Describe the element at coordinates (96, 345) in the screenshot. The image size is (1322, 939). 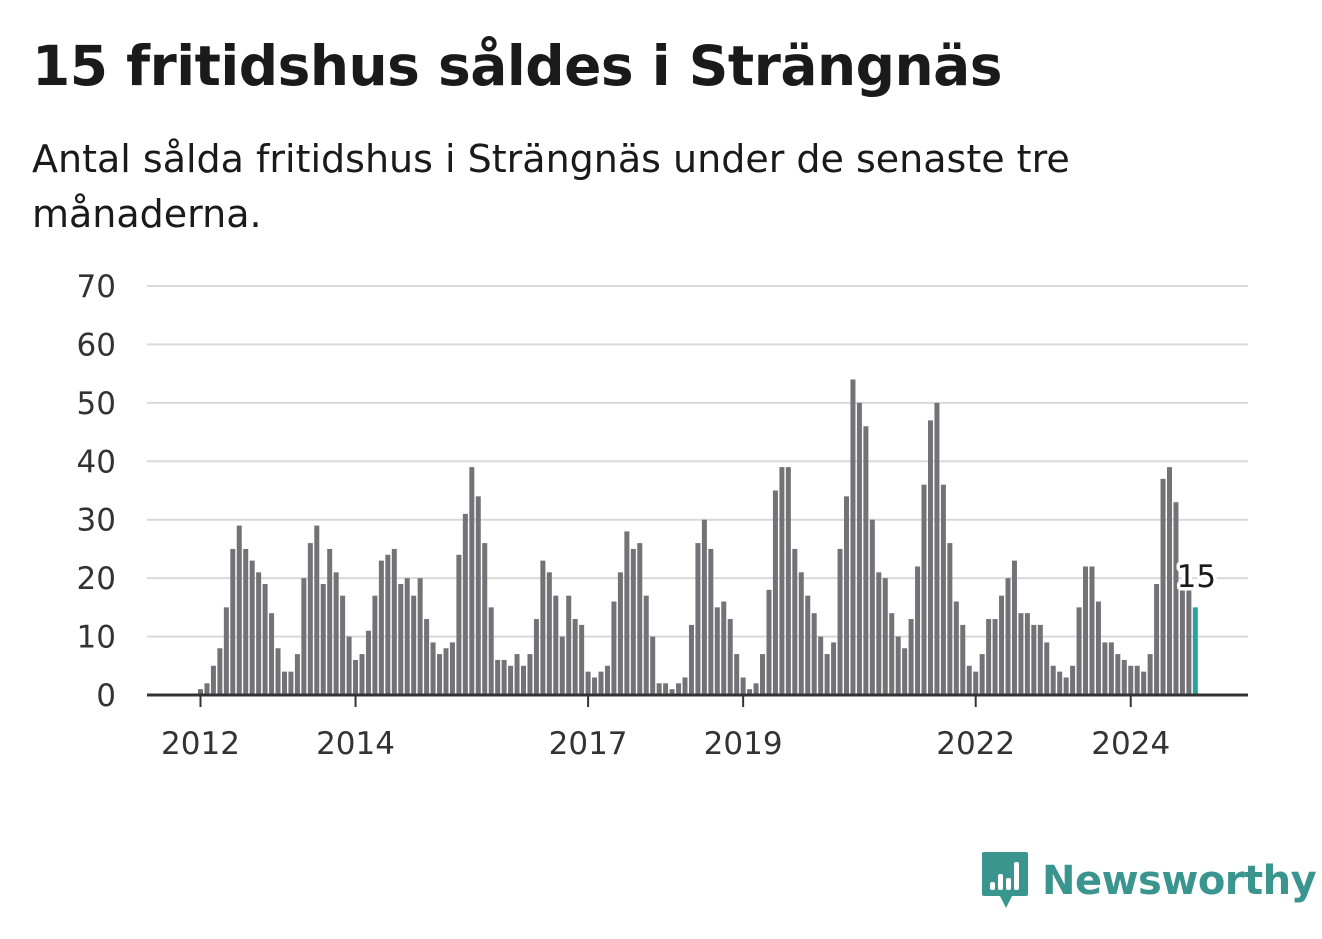
I see `y-tick-label: 60` at that location.